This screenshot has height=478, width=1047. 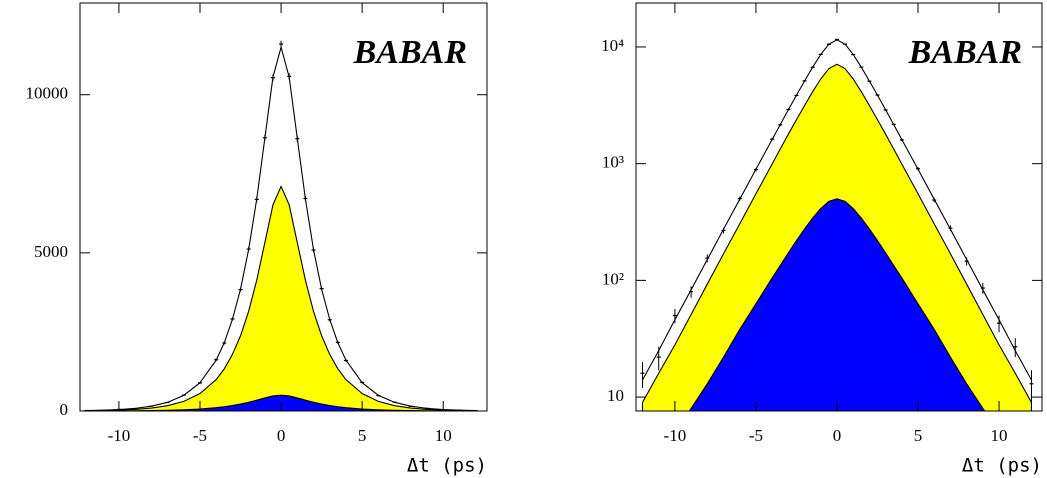 What do you see at coordinates (613, 162) in the screenshot?
I see `y-tick-label: 10³` at bounding box center [613, 162].